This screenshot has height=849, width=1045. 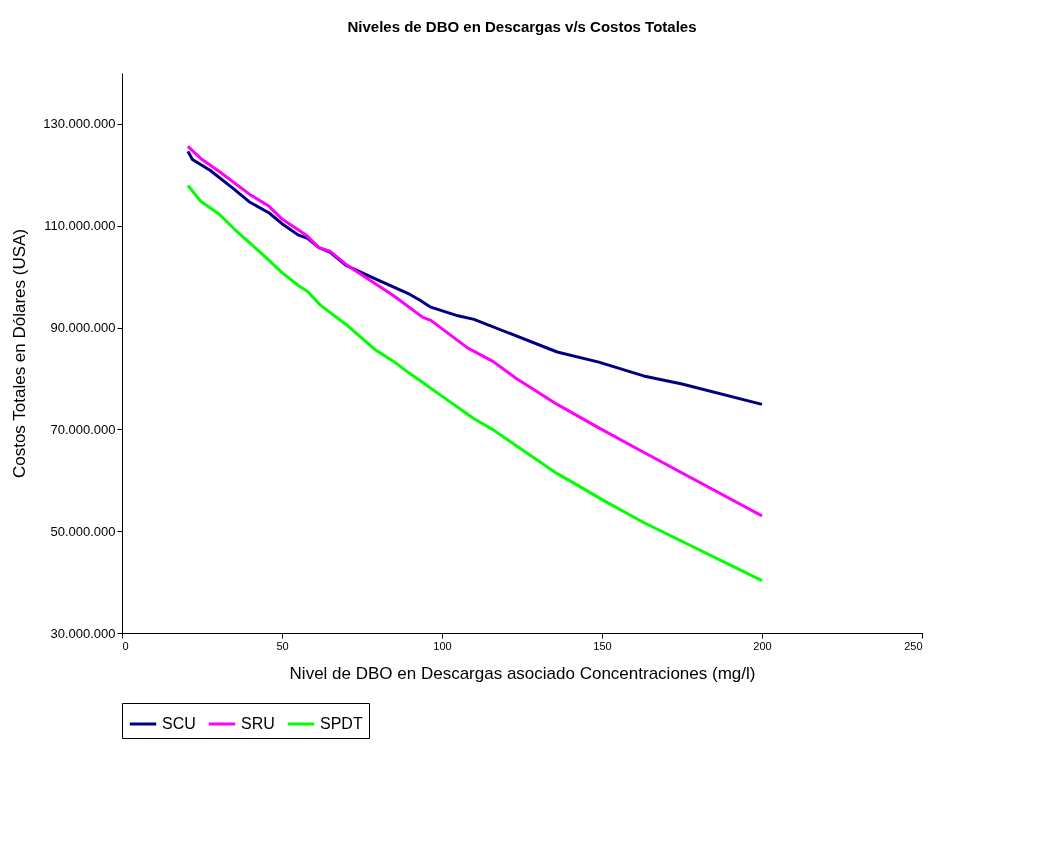 I want to click on y-axis-title: Costos Totales en Dólares (USA), so click(x=20, y=353).